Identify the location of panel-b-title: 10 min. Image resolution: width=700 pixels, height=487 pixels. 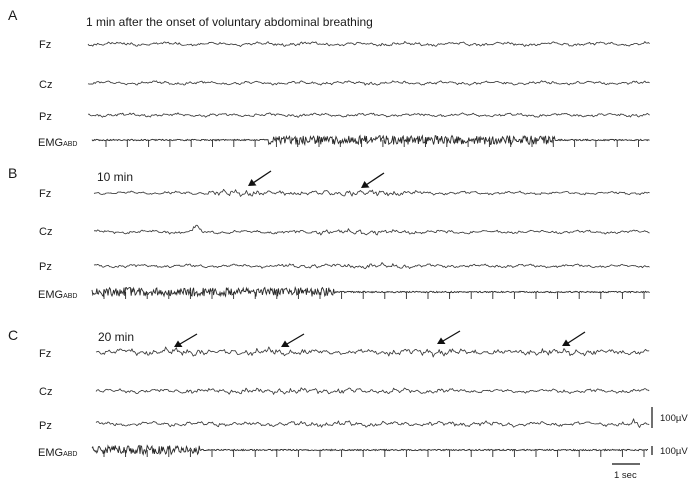
(115, 177).